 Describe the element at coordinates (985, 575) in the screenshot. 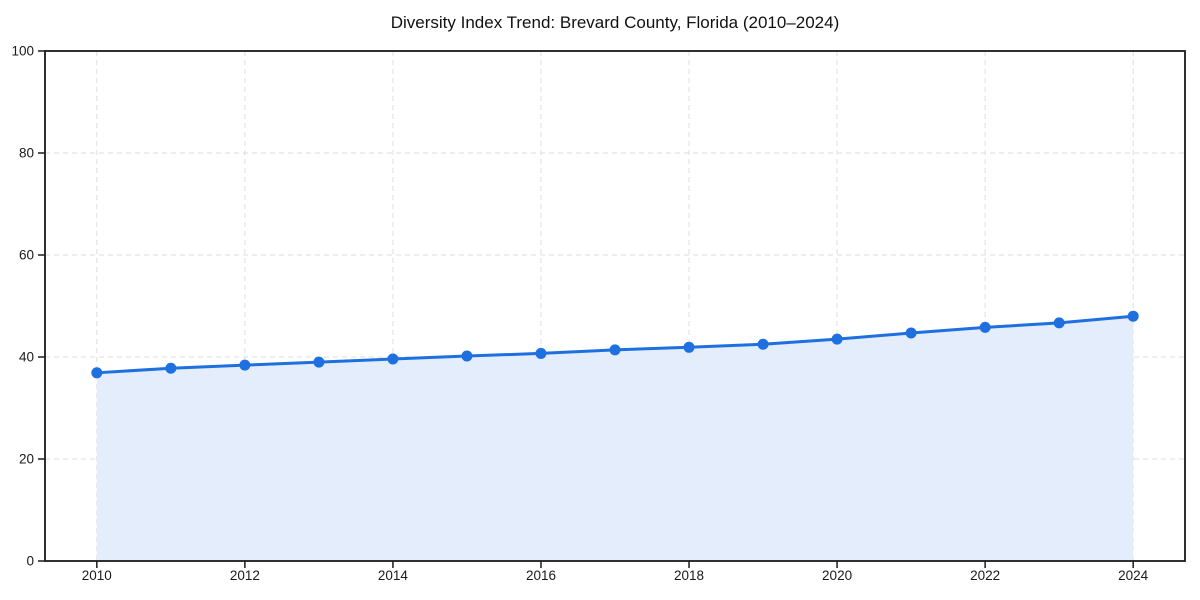

I see `x-tick-label: 2022` at that location.